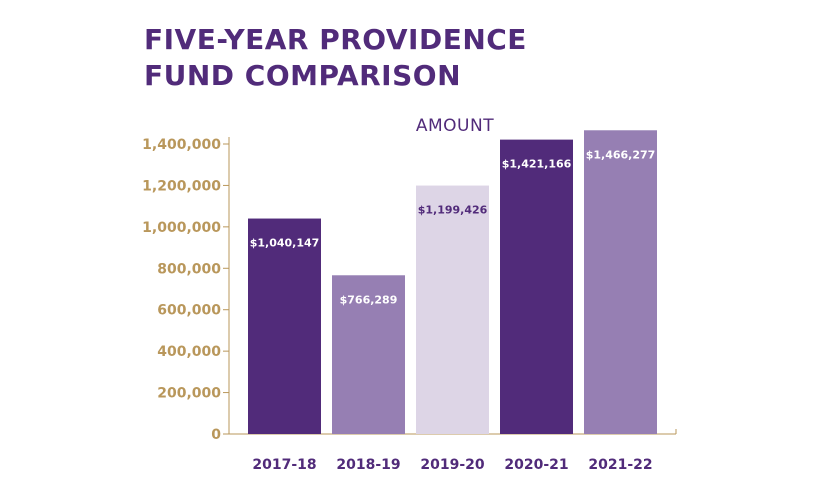  Describe the element at coordinates (536, 465) in the screenshot. I see `category-label: 2020-21` at that location.